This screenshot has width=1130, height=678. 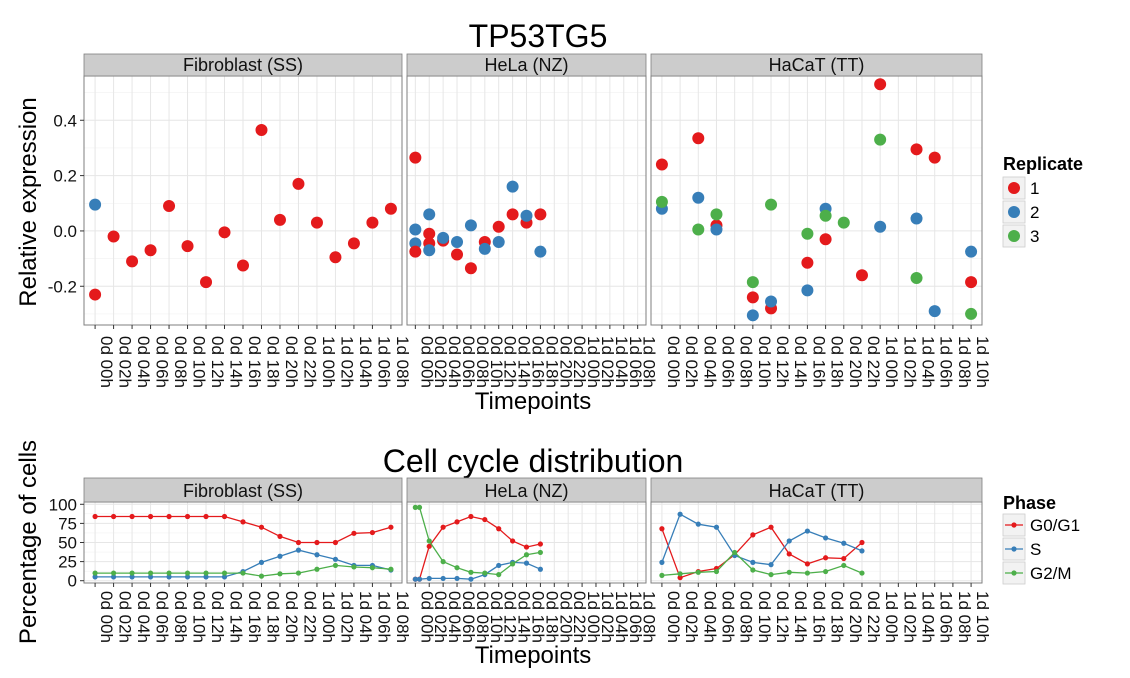 What do you see at coordinates (468, 362) in the screenshot?
I see `x-tick-label: 0d 06h` at bounding box center [468, 362].